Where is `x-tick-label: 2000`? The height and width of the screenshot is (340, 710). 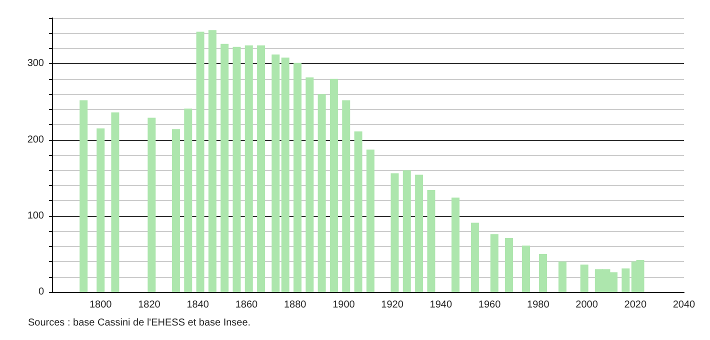
x-tick-label: 2000 is located at coordinates (587, 305).